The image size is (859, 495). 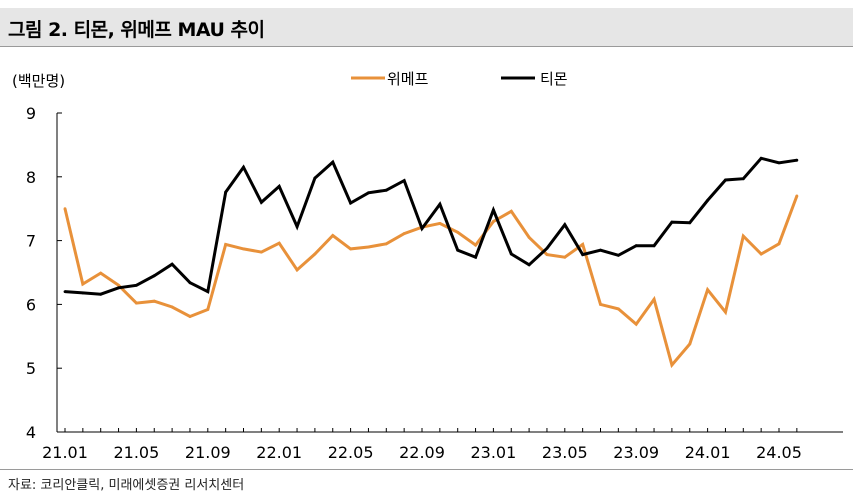 What do you see at coordinates (422, 452) in the screenshot?
I see `x-tick-label: 22.09` at bounding box center [422, 452].